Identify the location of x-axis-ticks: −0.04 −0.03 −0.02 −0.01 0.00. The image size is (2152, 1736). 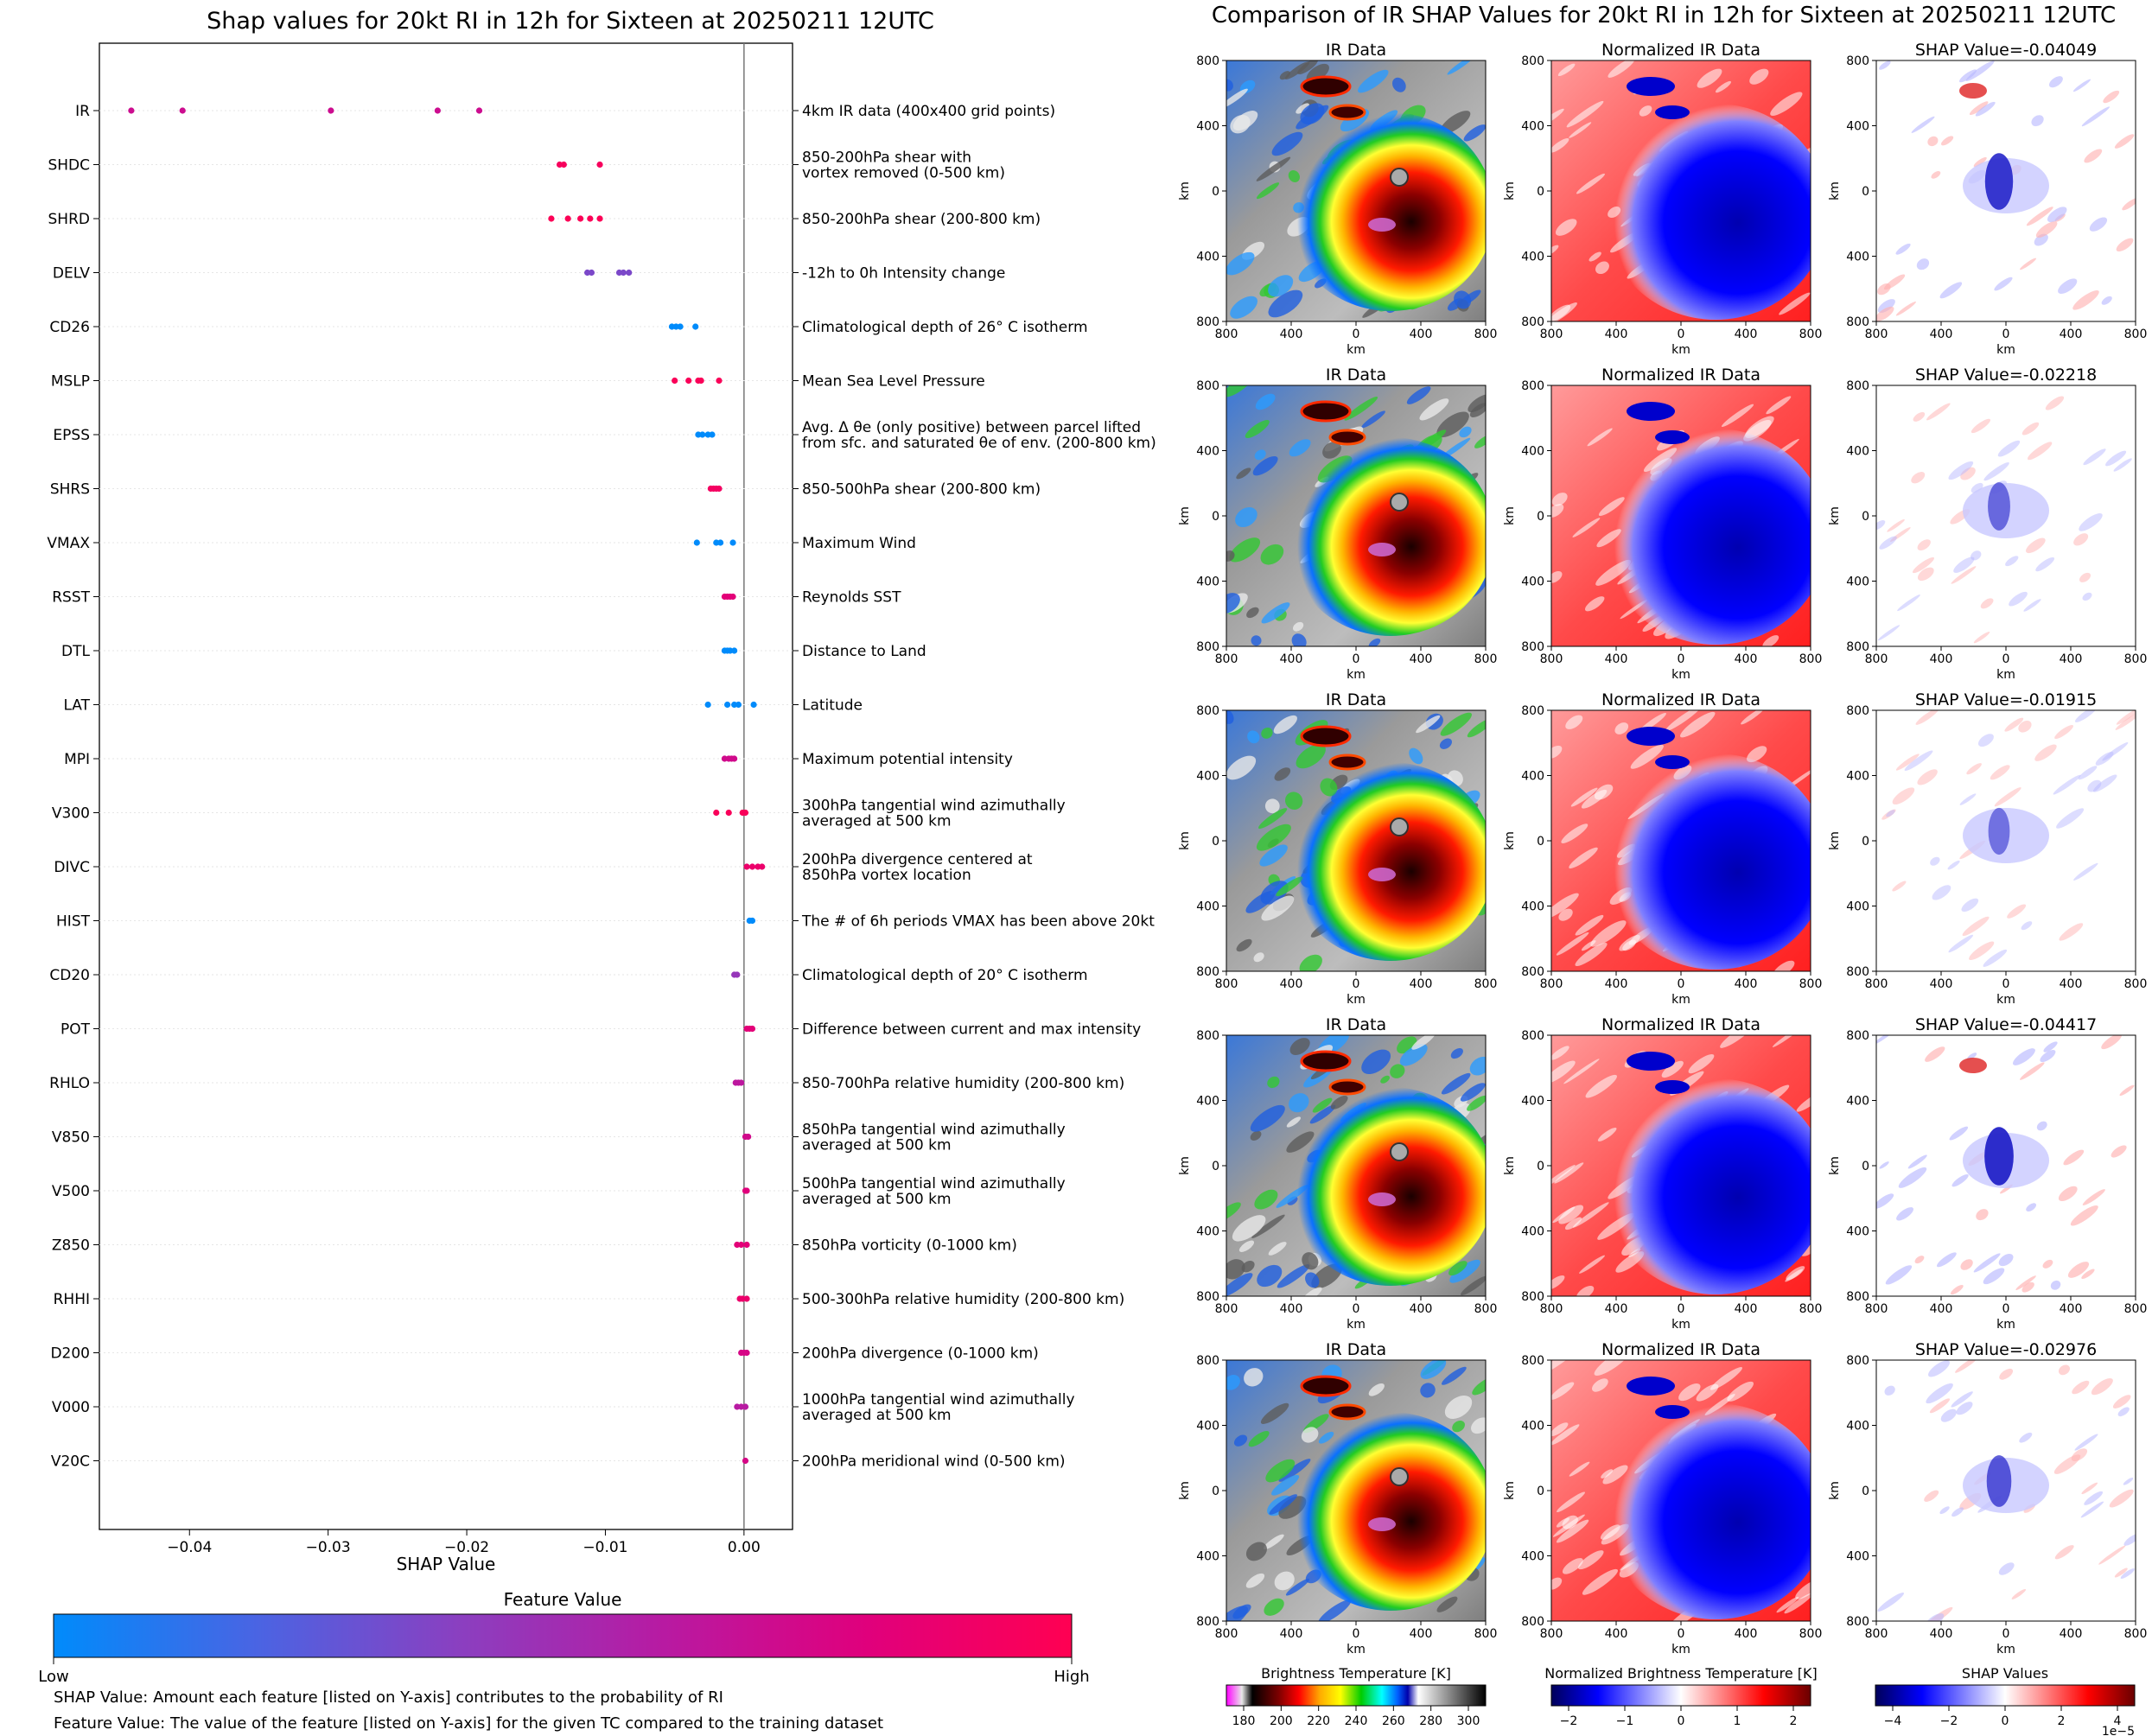
(464, 1542).